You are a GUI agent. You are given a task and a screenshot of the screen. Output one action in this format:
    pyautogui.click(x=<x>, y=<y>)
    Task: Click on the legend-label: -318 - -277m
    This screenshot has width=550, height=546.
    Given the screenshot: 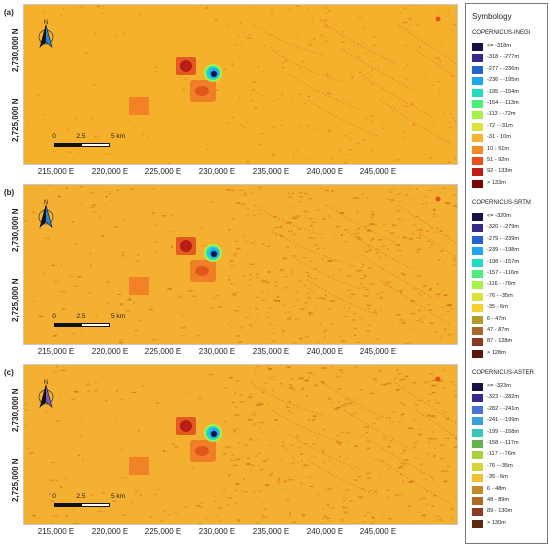 What is the action you would take?
    pyautogui.click(x=503, y=57)
    